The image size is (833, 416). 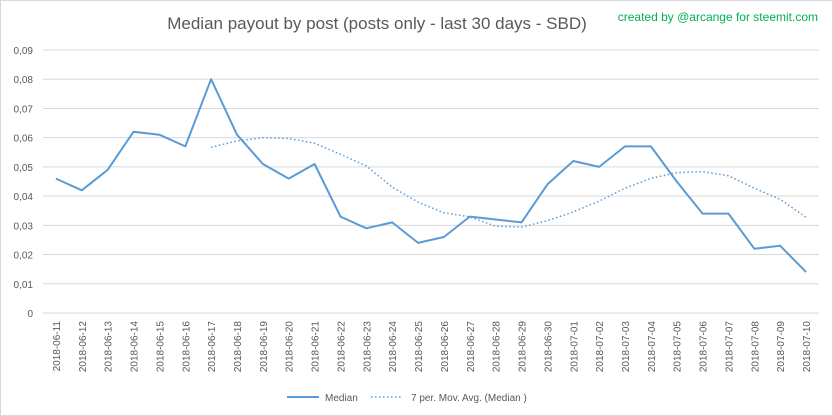 I want to click on x-tick-label: 2018-06-20, so click(x=290, y=347).